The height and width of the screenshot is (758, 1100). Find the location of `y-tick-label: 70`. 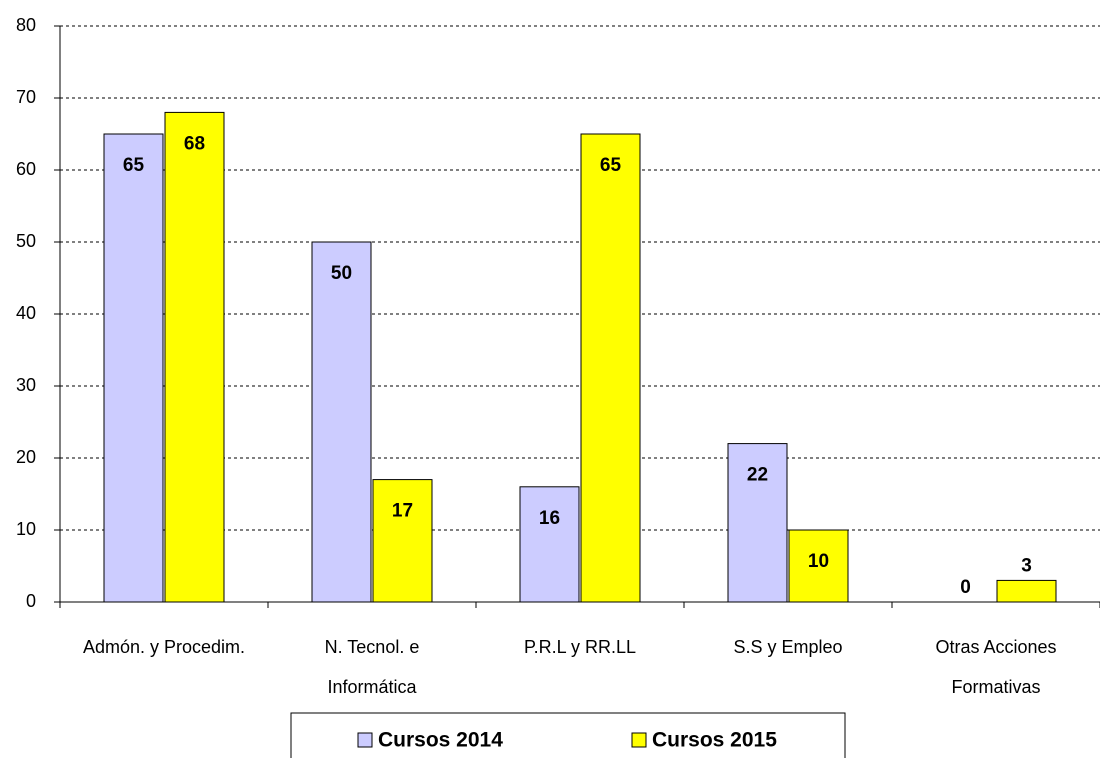

y-tick-label: 70 is located at coordinates (26, 97).